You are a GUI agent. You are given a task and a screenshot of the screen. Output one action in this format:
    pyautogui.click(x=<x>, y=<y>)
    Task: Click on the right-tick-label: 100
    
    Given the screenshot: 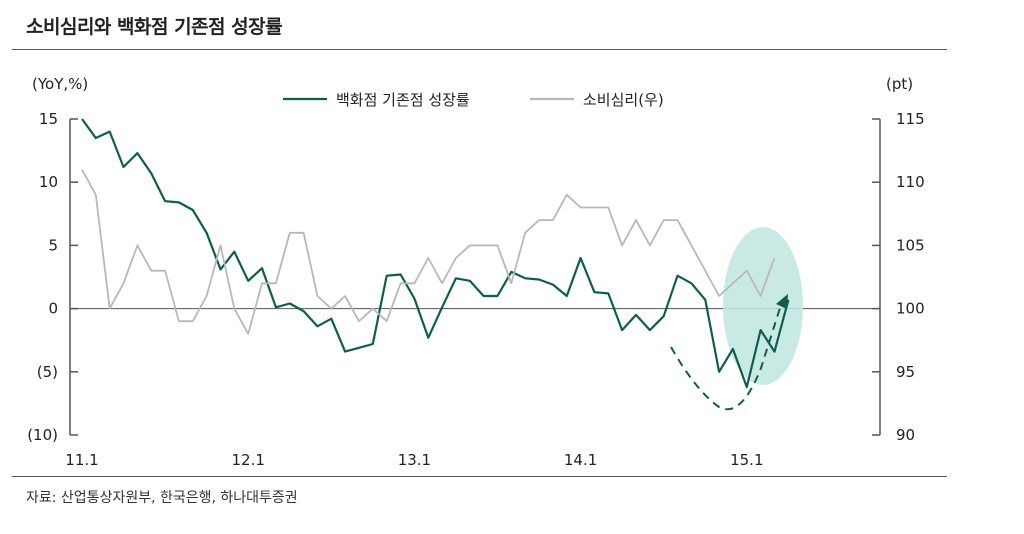 What is the action you would take?
    pyautogui.click(x=910, y=309)
    